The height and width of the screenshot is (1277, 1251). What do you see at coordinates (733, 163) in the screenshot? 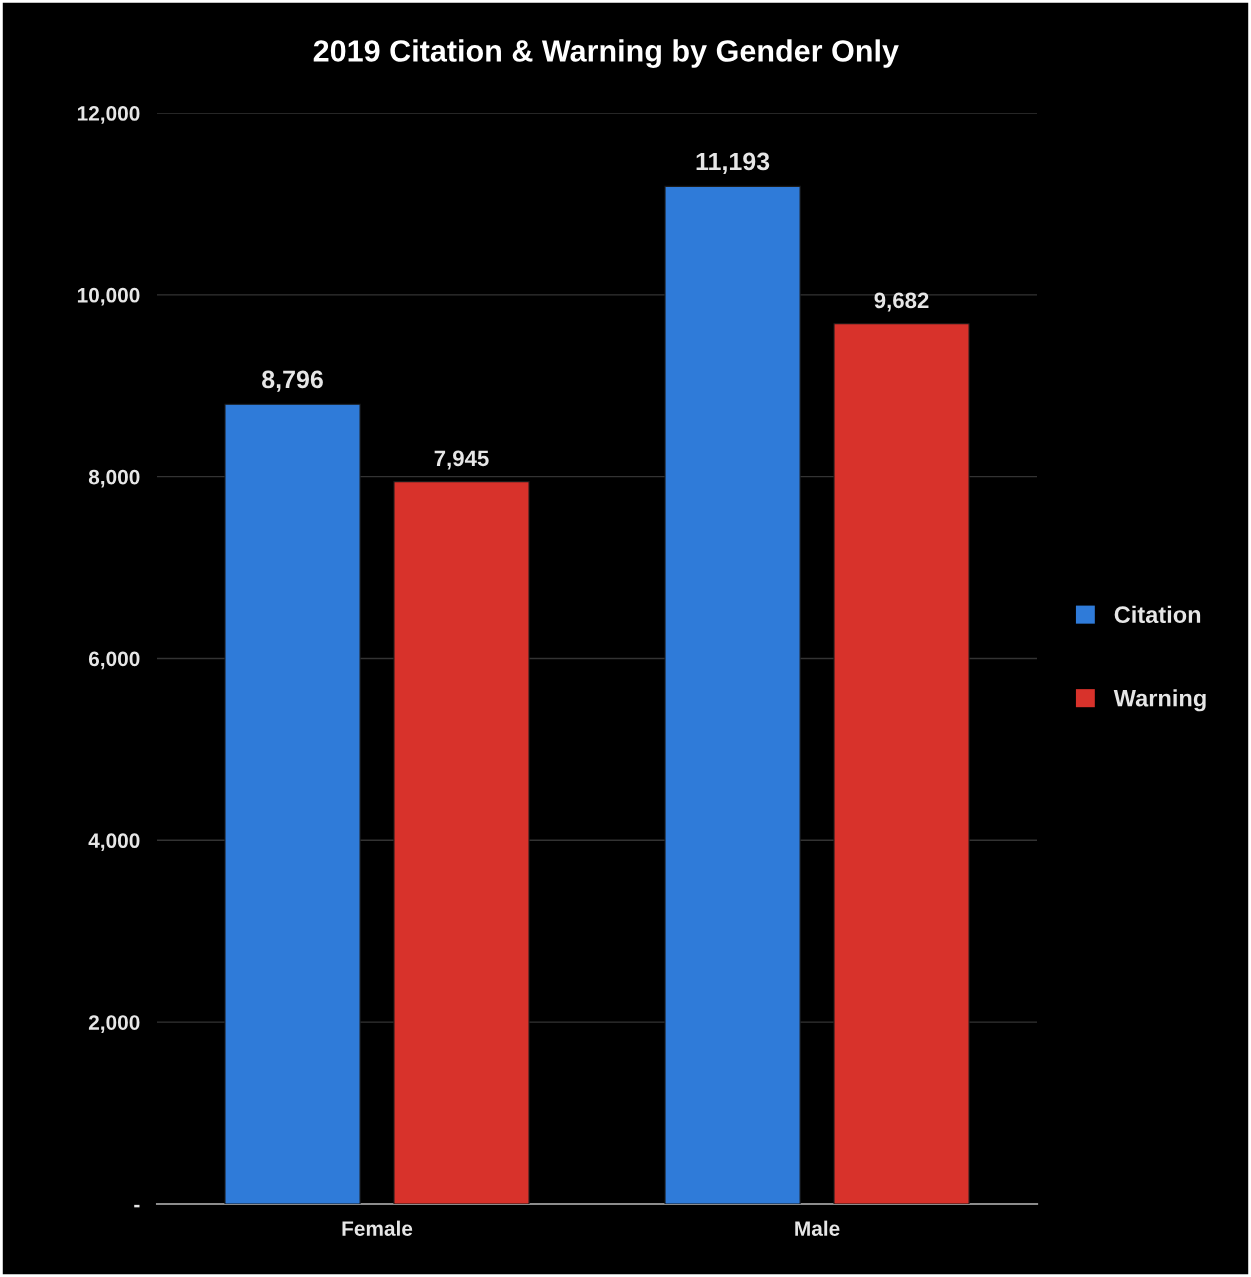
I see `data-label: 11,193` at bounding box center [733, 163].